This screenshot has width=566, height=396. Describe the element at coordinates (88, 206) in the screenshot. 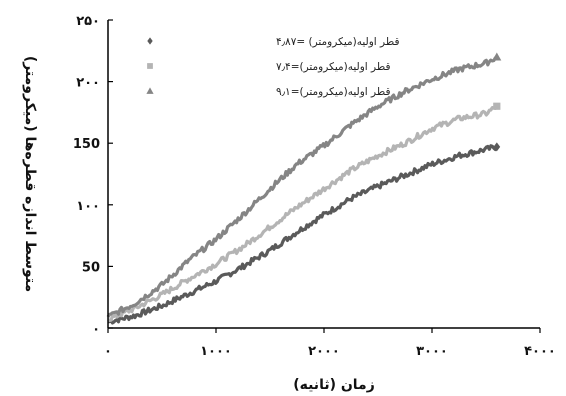

I see `y-tick-label: ۱۰۰` at that location.